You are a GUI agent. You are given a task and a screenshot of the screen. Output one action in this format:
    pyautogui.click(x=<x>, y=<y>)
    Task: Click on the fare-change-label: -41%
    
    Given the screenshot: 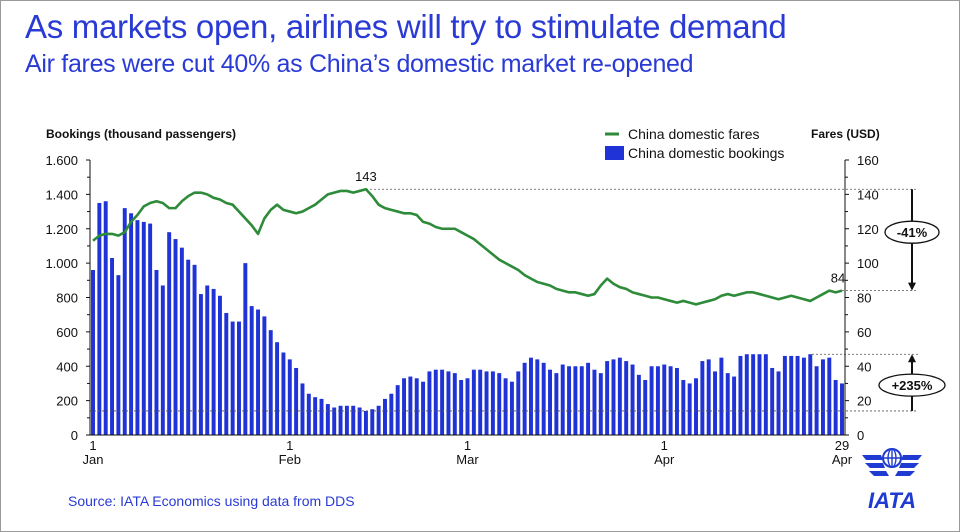 What is the action you would take?
    pyautogui.click(x=912, y=232)
    